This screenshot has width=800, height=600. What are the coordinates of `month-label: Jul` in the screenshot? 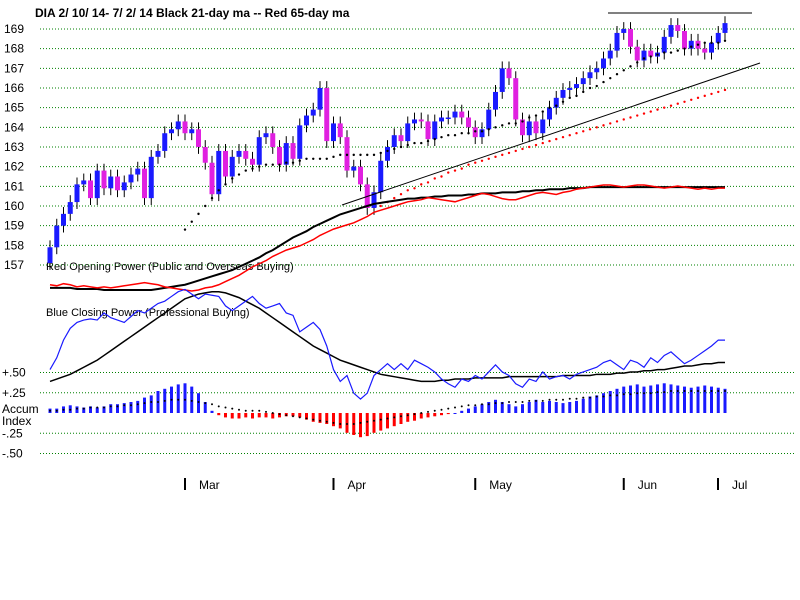 It's located at (739, 485).